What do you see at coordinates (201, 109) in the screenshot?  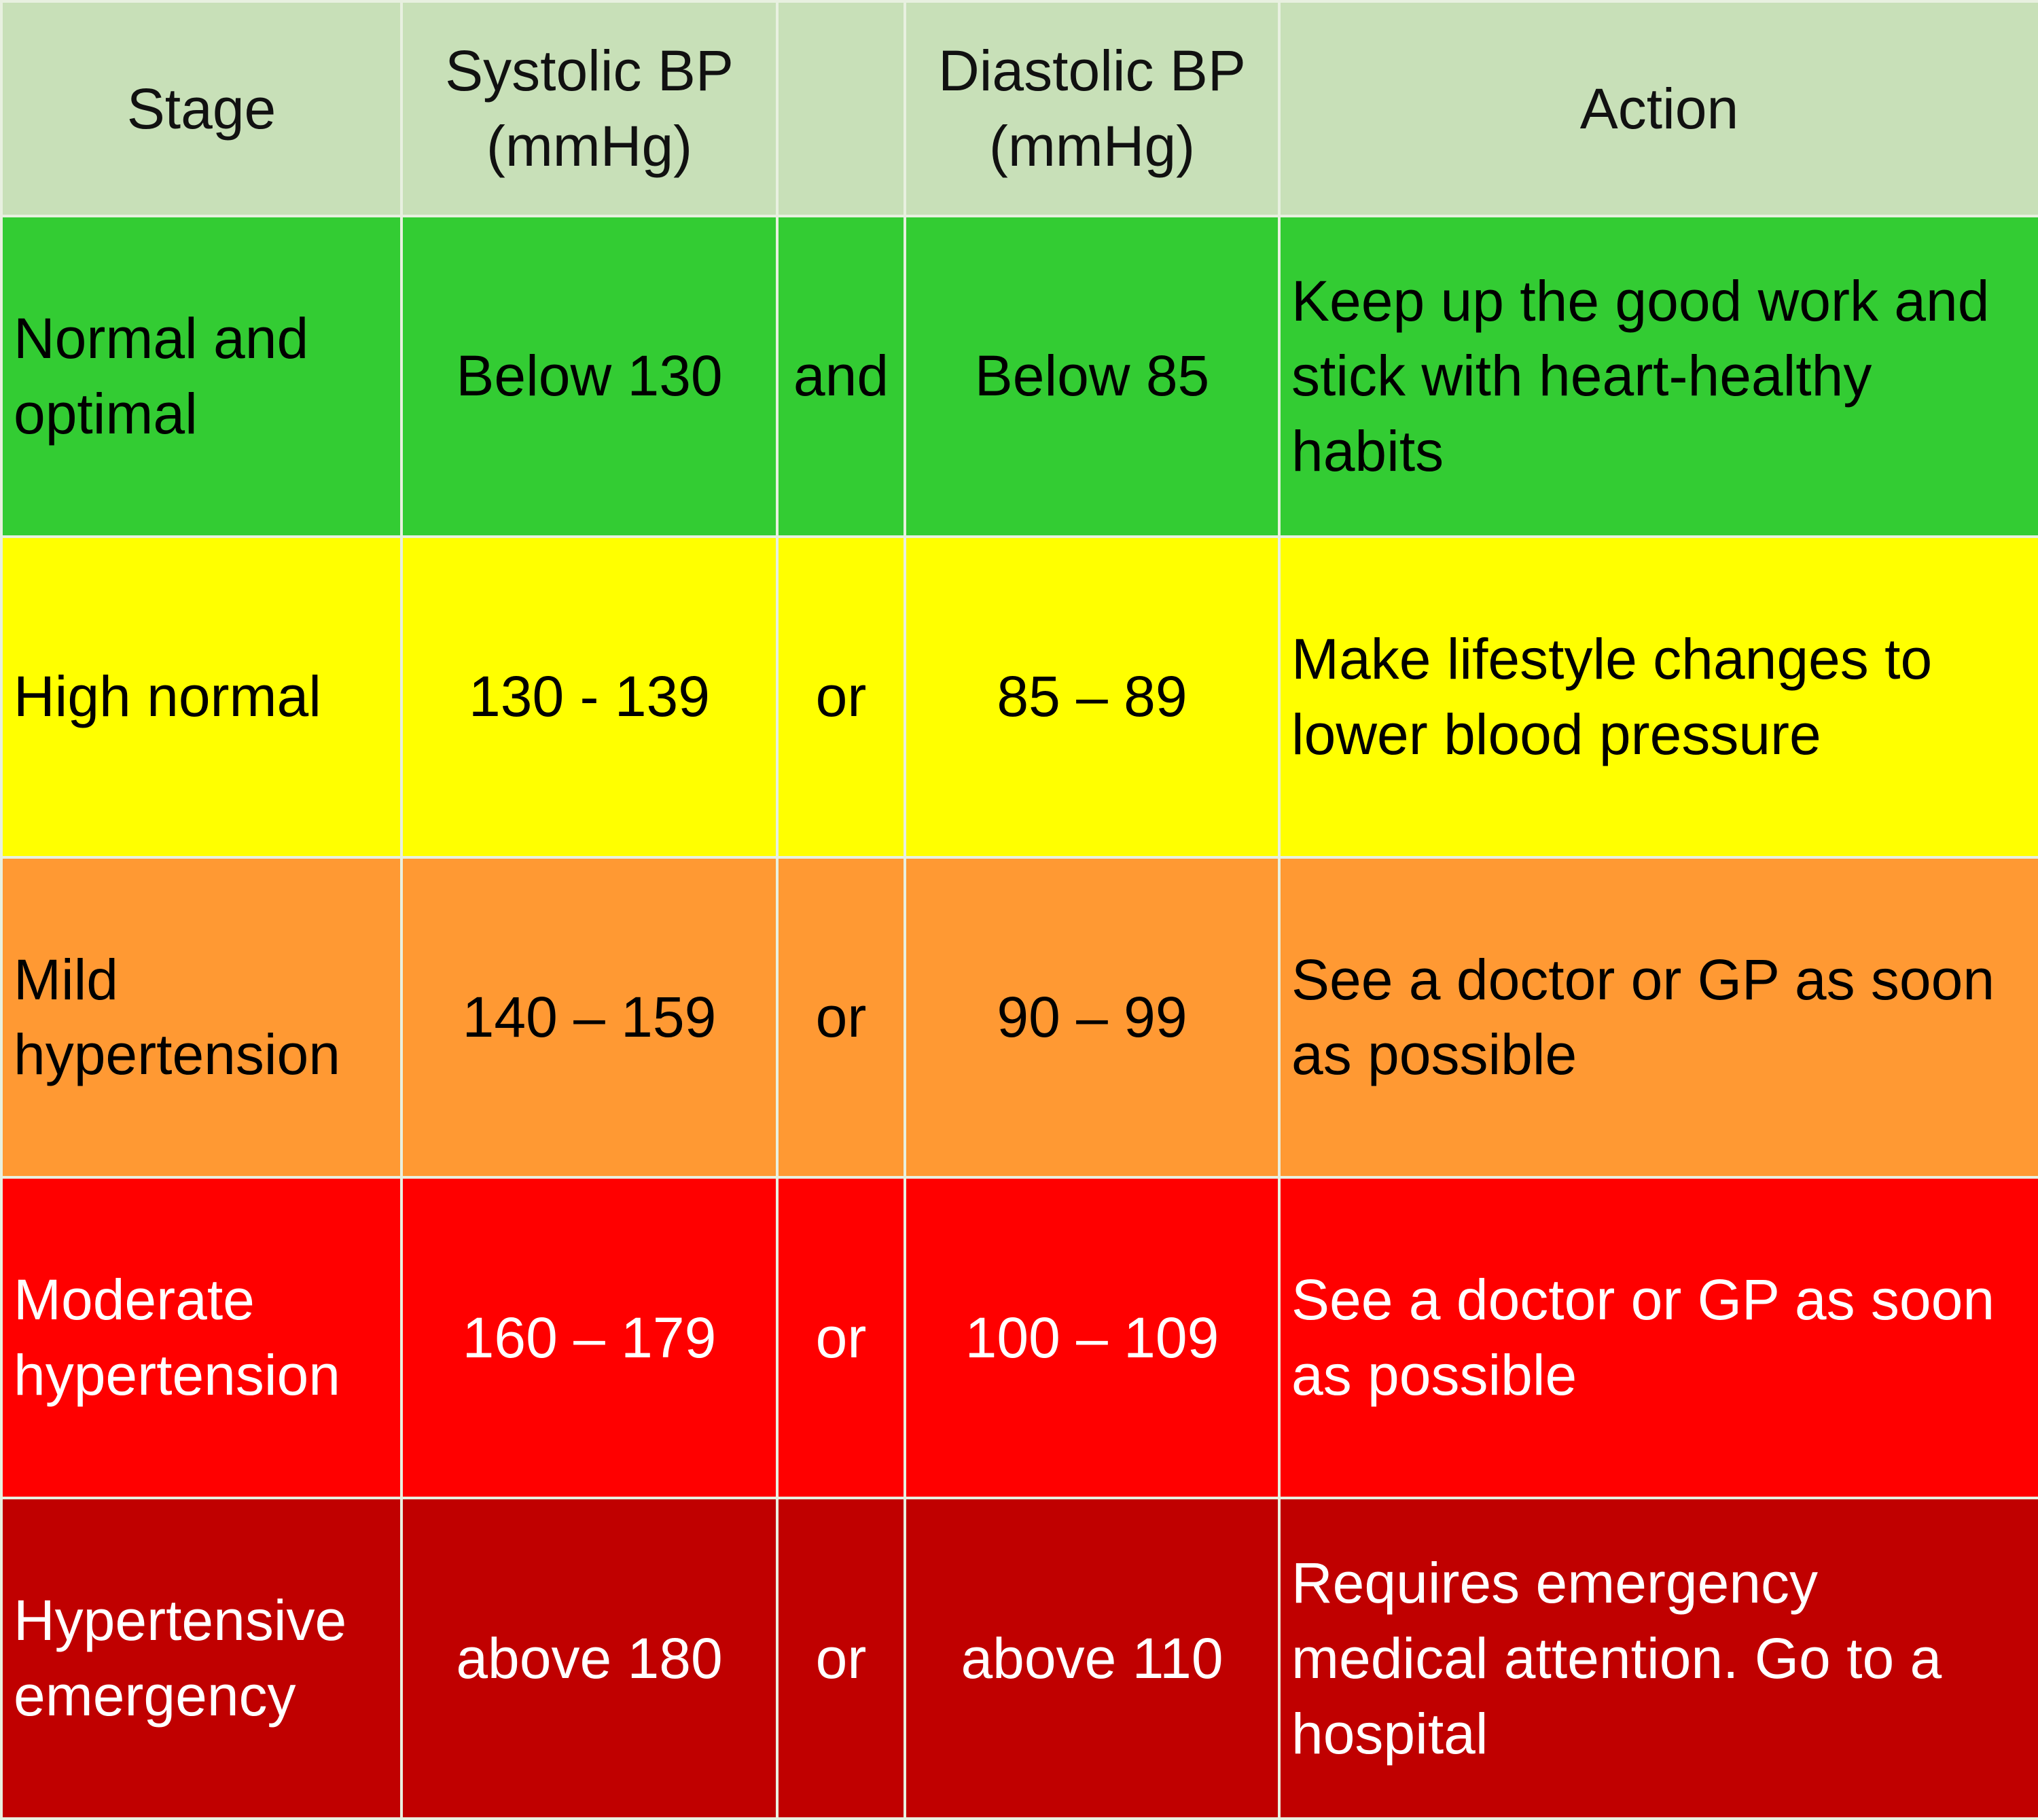 I see `header-cell: Stage` at bounding box center [201, 109].